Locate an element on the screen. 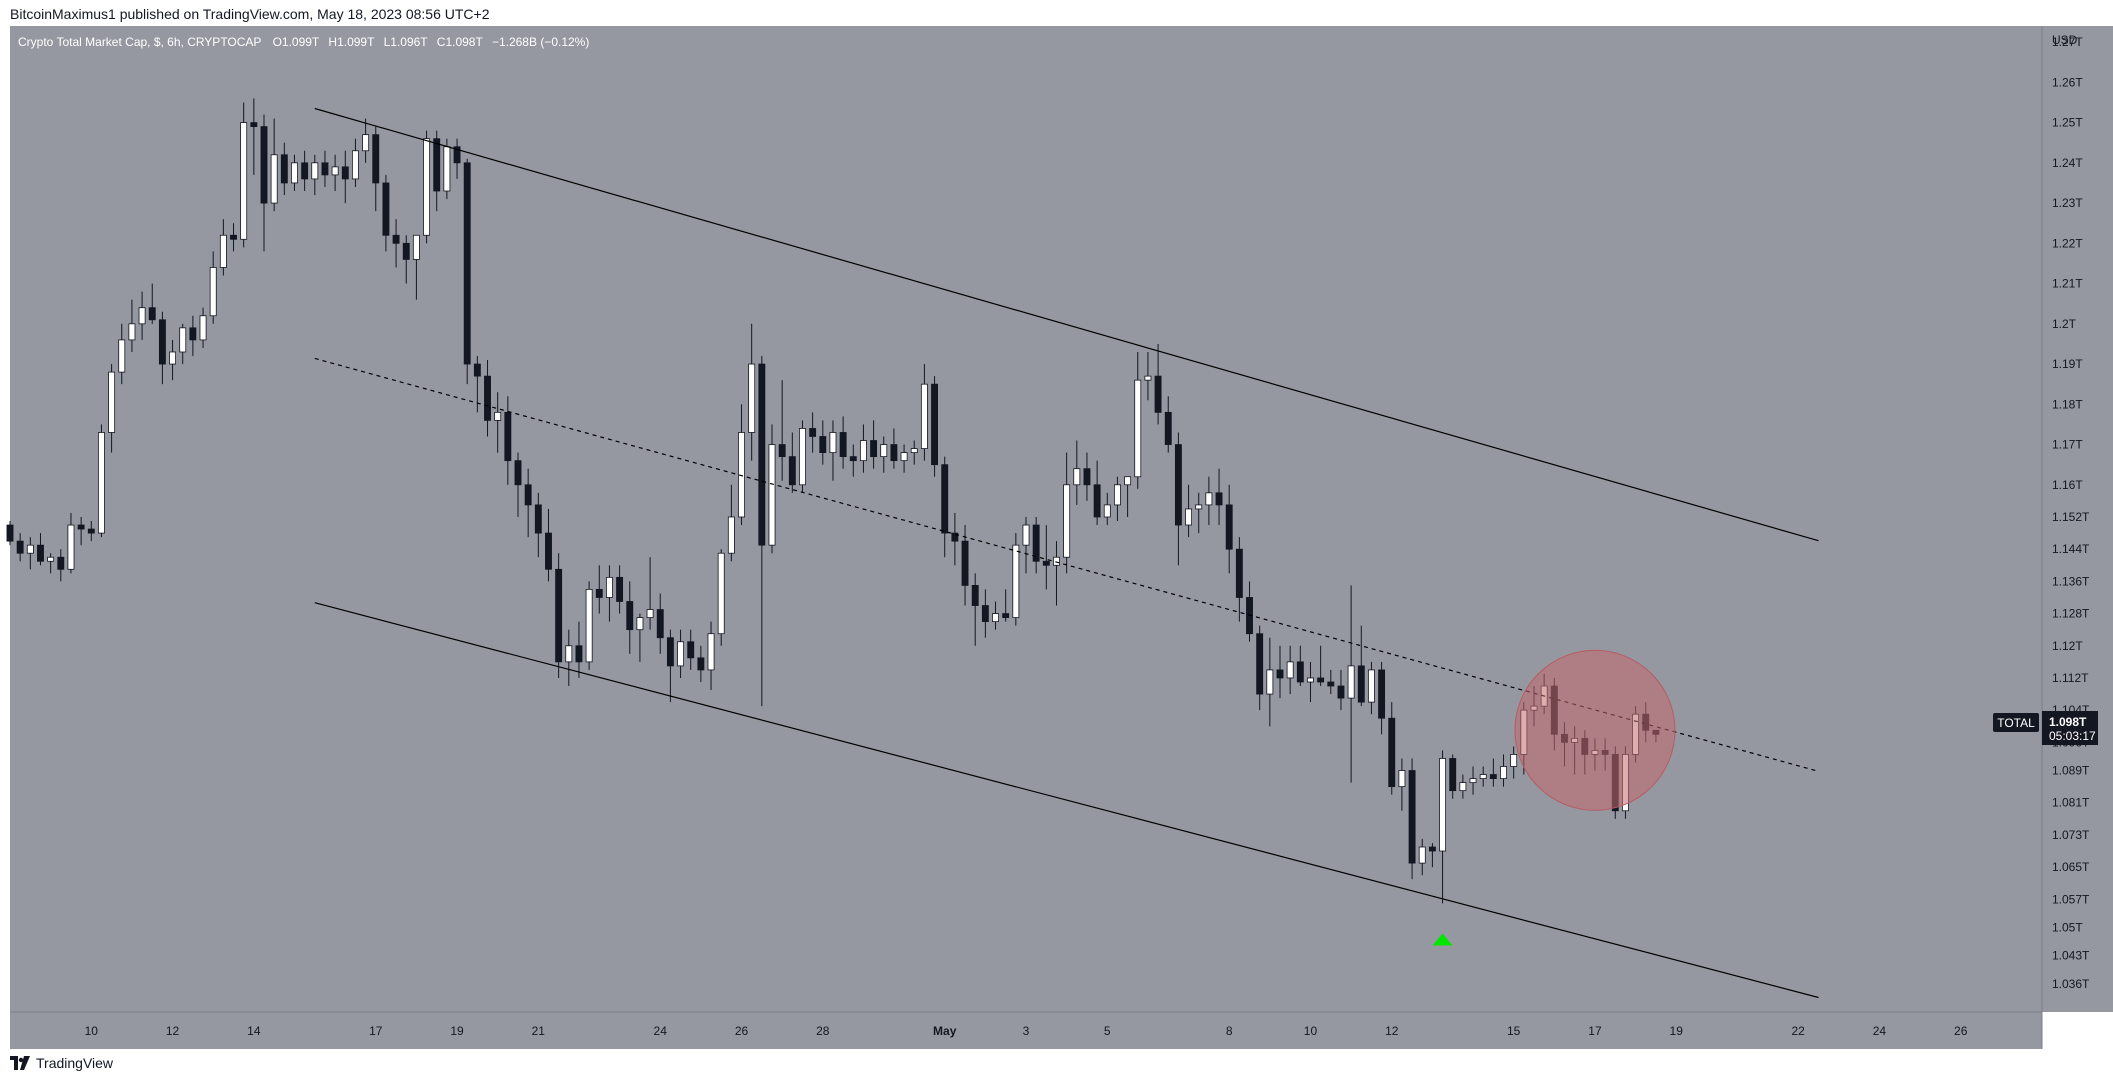 The height and width of the screenshot is (1079, 2113). footer-bar is located at coordinates (1056, 1064).